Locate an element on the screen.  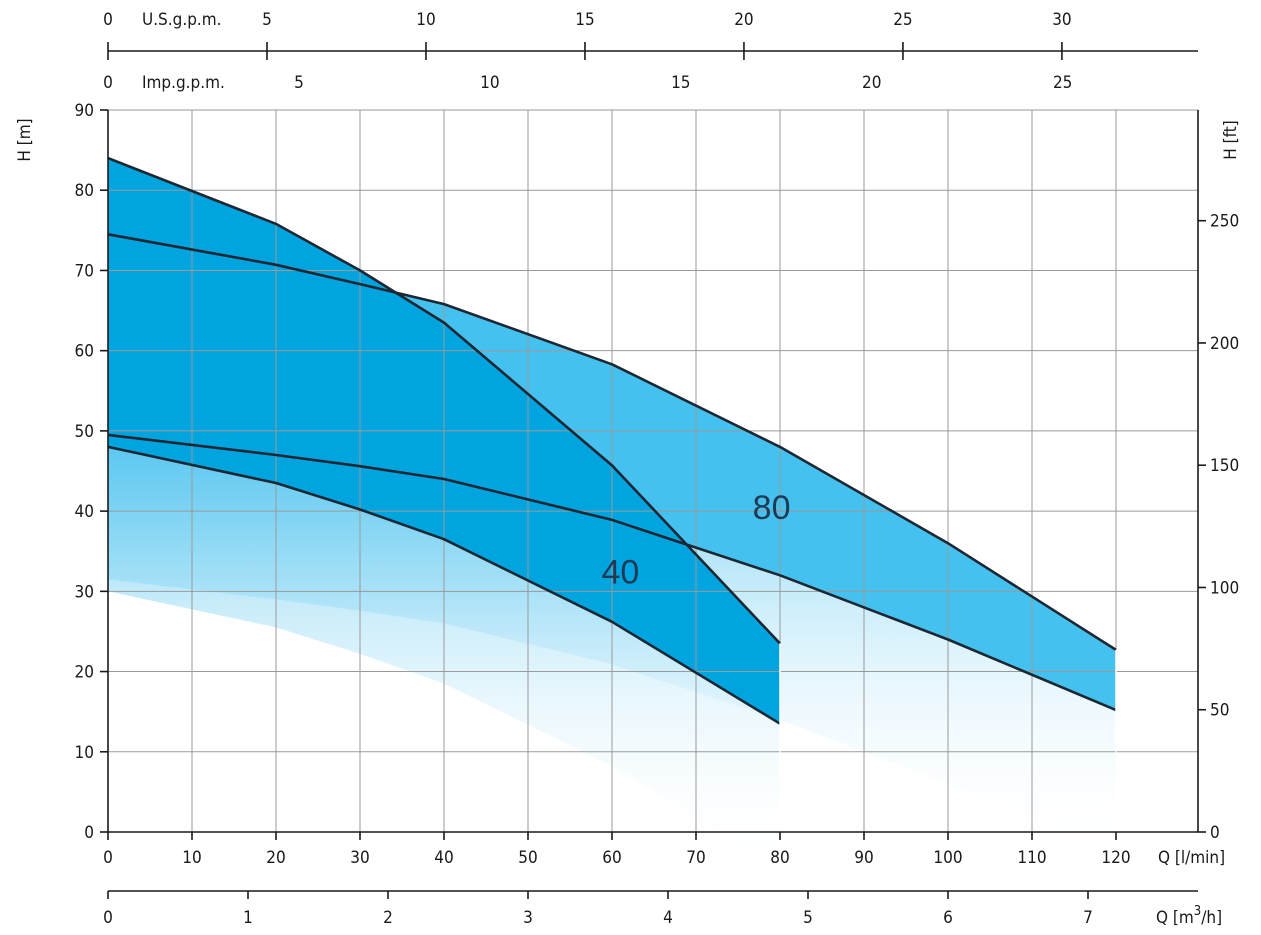
y-tick-label-0: 0 is located at coordinates (89, 833).